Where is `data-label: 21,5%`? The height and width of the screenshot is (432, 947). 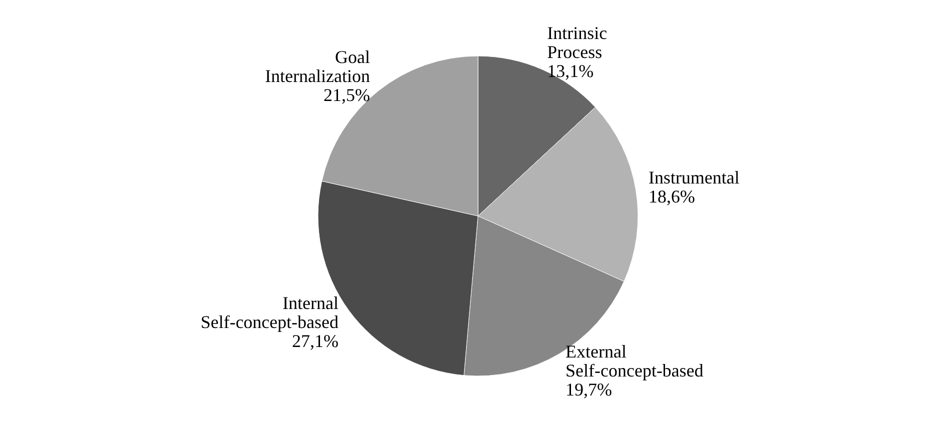
data-label: 21,5% is located at coordinates (346, 95).